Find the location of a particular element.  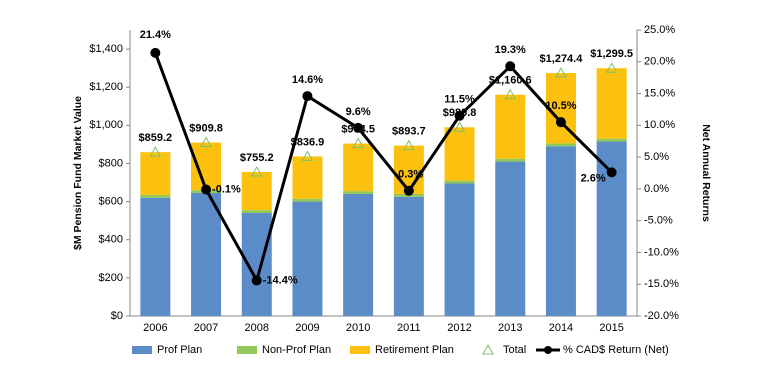

total-label: $909.8 is located at coordinates (206, 128).